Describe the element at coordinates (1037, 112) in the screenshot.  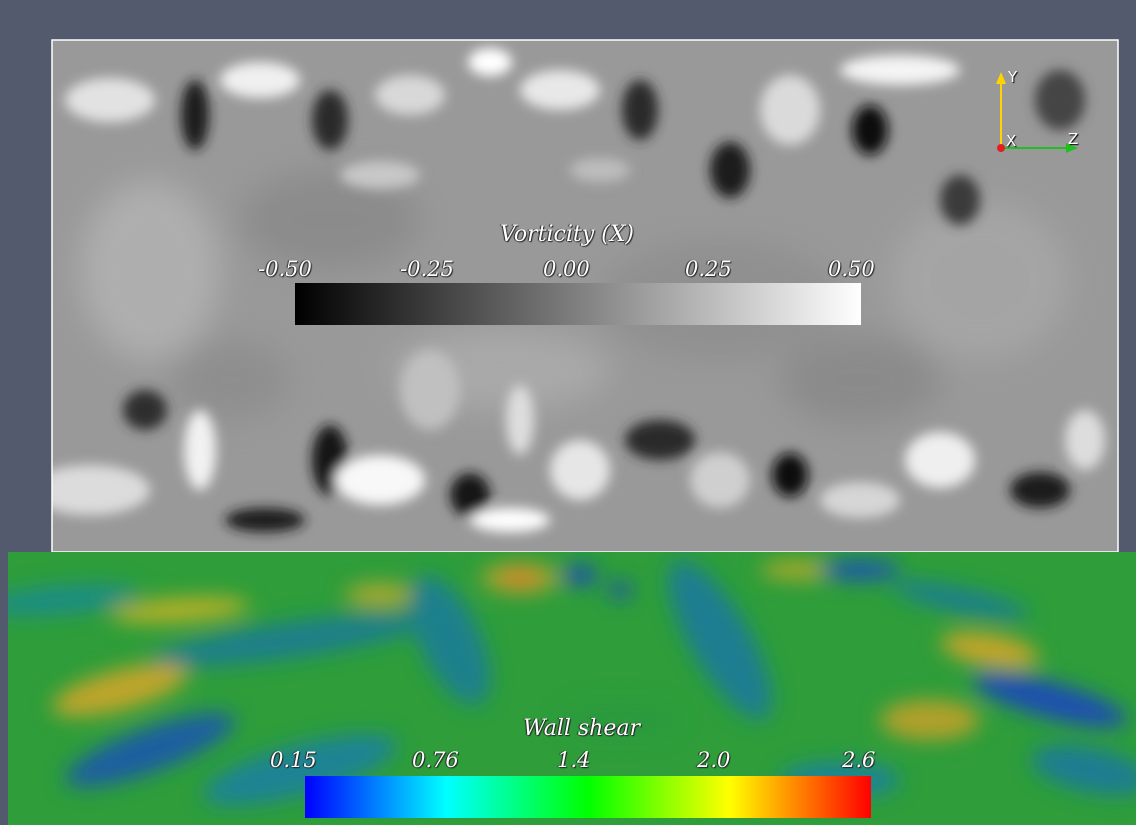
I see `orientation-axes` at that location.